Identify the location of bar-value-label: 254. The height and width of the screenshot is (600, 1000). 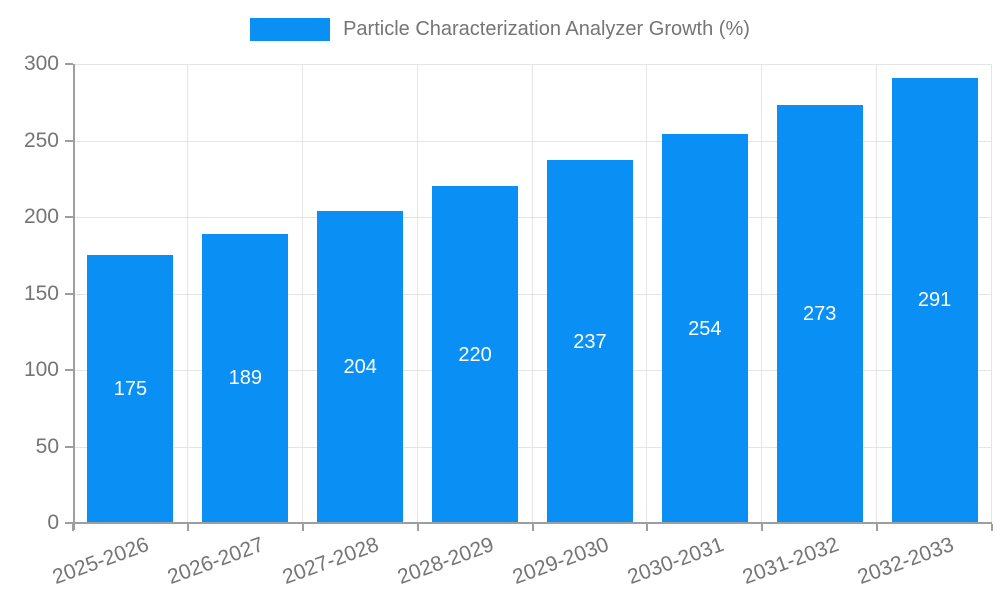
(705, 328).